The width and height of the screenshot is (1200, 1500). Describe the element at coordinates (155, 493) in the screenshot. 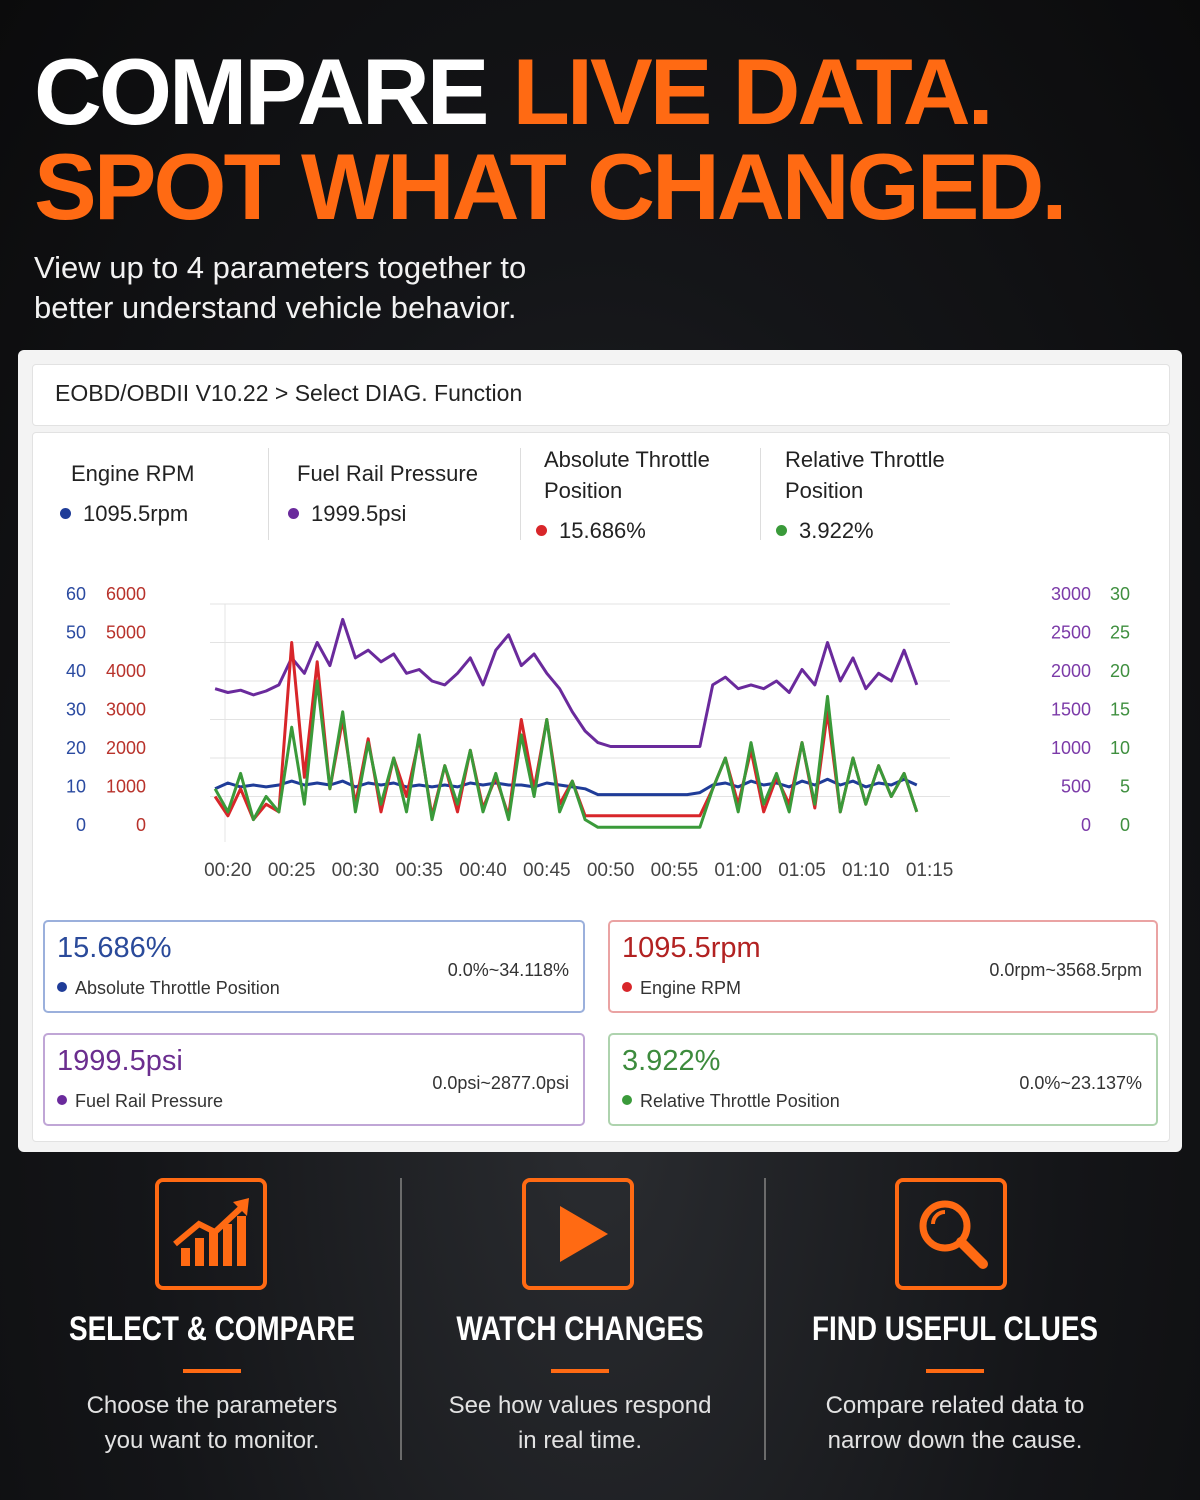

I see `legend-item: Engine RPM 1095.5rpm` at that location.